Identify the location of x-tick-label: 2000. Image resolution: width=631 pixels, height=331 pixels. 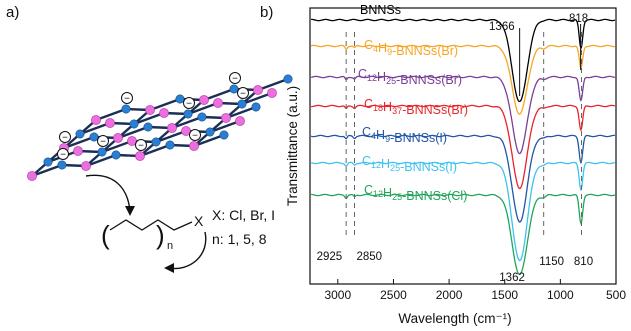
(449, 295).